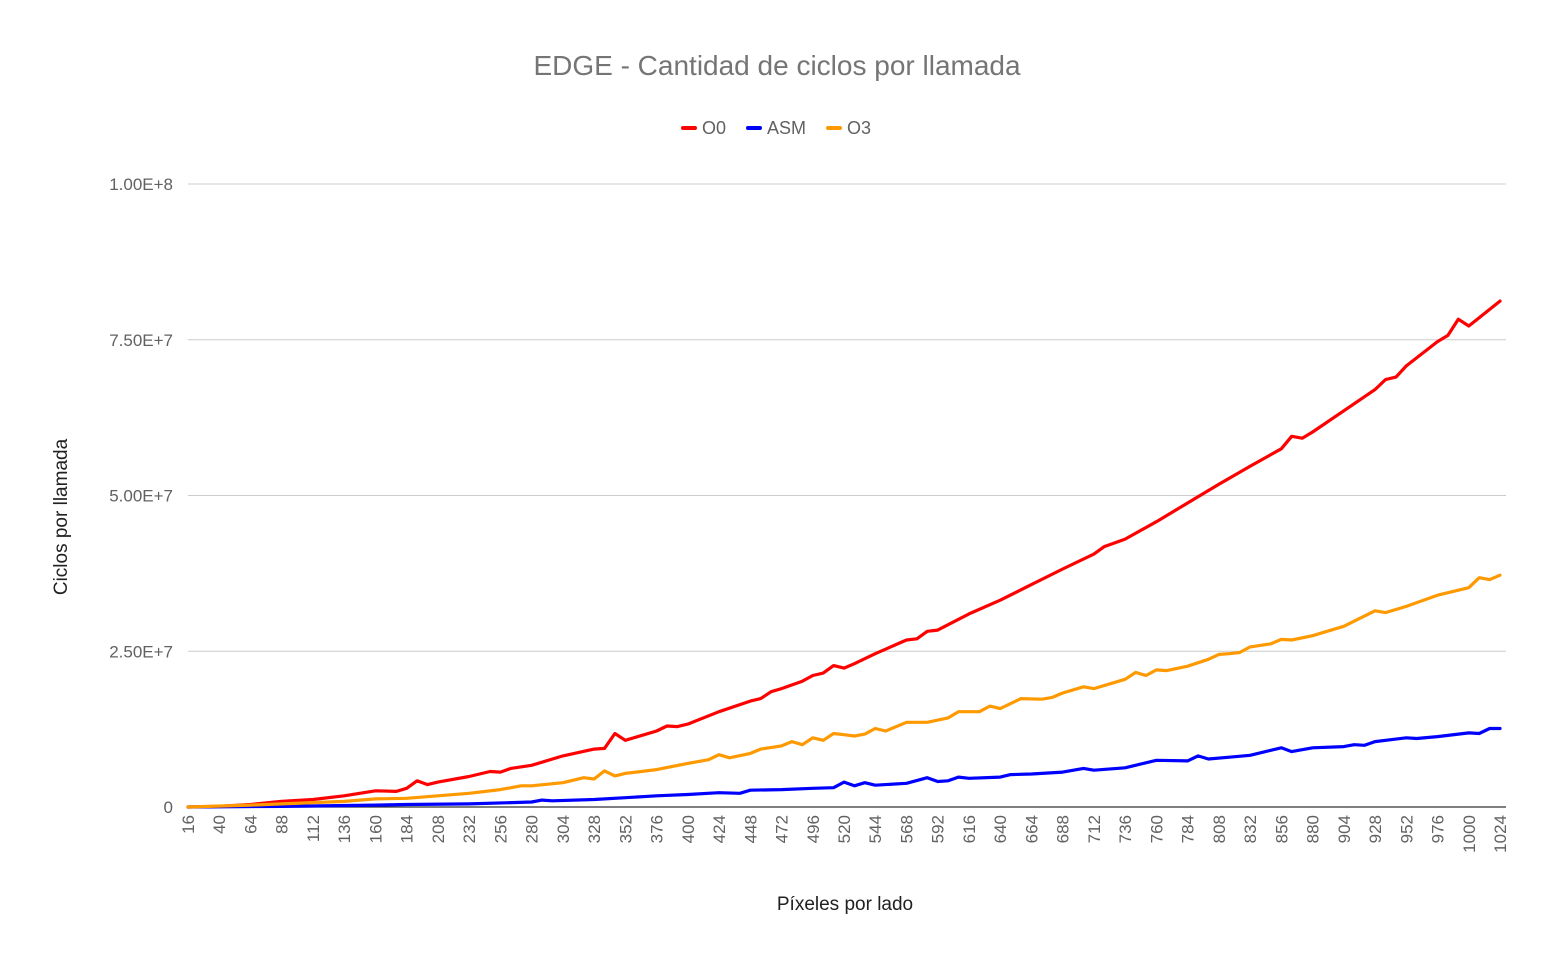 The height and width of the screenshot is (963, 1554). I want to click on x-tick-label: 400, so click(688, 829).